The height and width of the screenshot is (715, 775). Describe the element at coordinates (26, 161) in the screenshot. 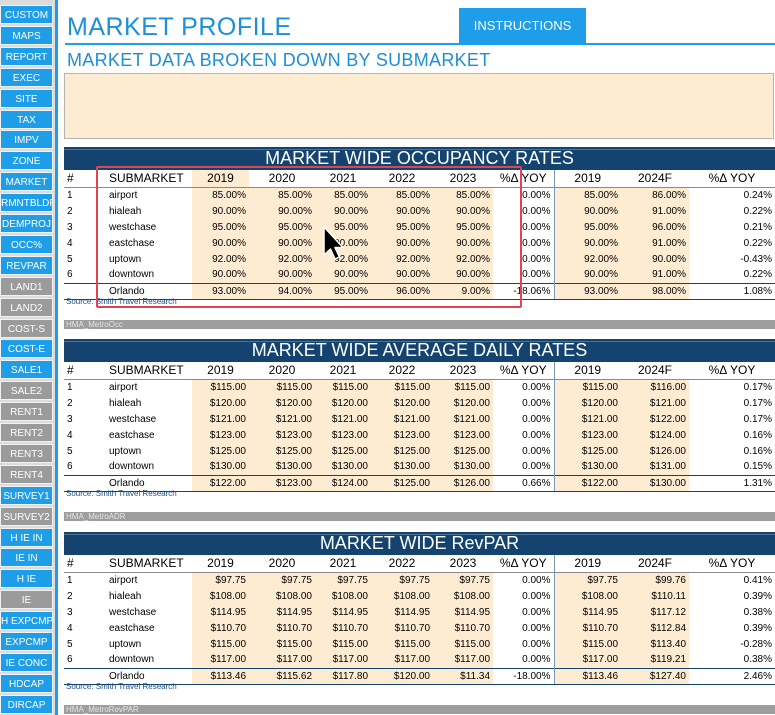

I see `sidebar-button-zone: ZONE` at that location.